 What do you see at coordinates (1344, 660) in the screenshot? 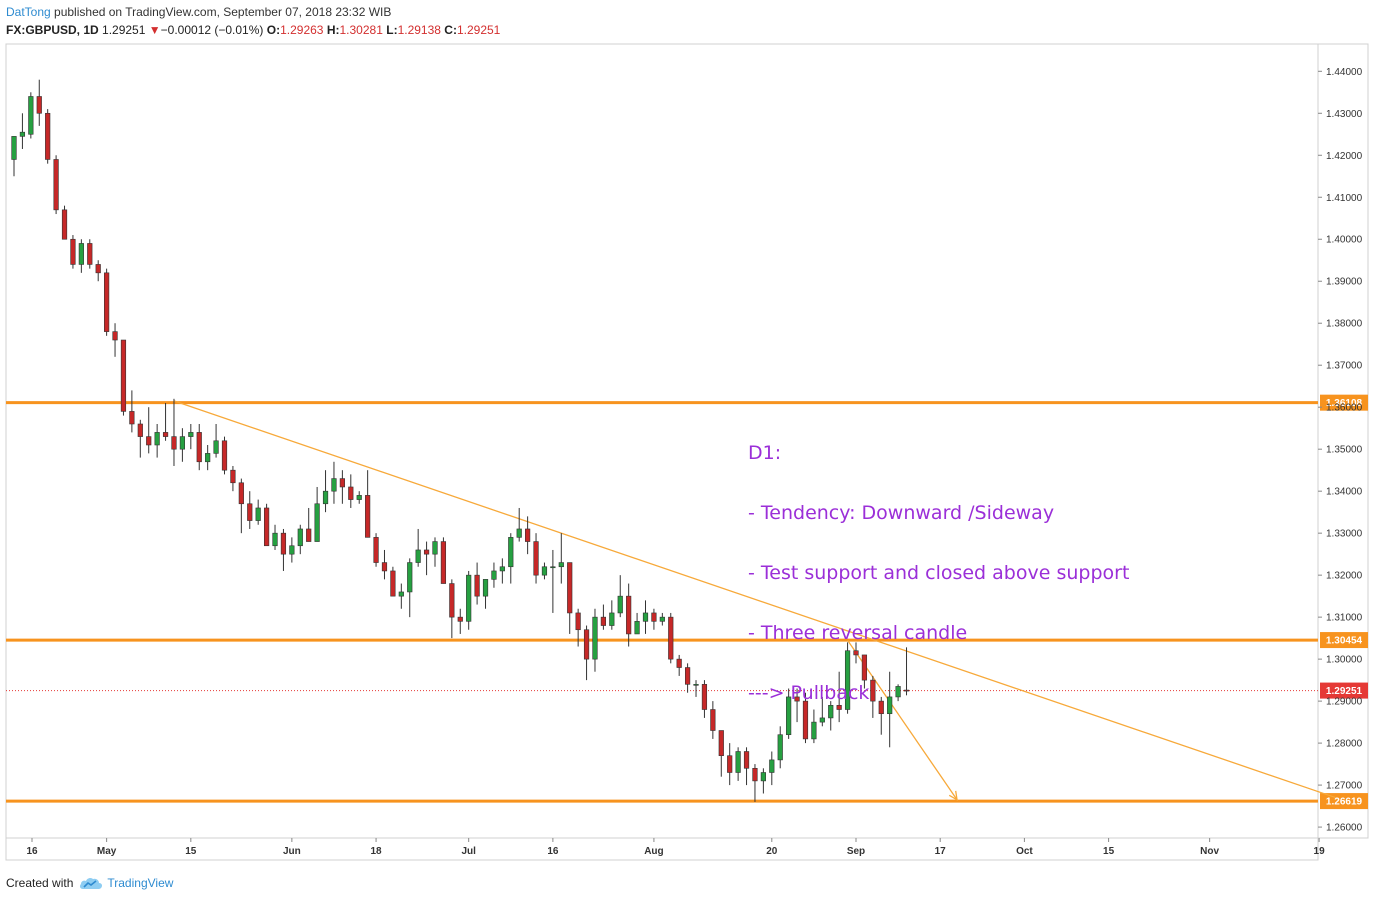
I see `y-tick-label: 1.30000` at bounding box center [1344, 660].